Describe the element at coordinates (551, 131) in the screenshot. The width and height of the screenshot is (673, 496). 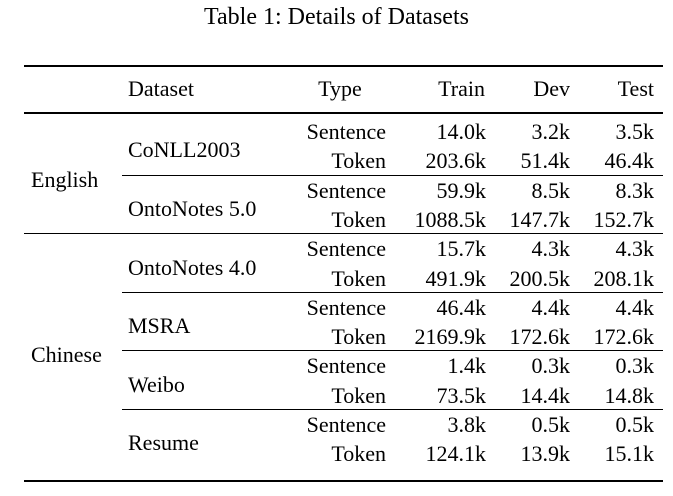
I see `cell-dev: 3.2k` at that location.